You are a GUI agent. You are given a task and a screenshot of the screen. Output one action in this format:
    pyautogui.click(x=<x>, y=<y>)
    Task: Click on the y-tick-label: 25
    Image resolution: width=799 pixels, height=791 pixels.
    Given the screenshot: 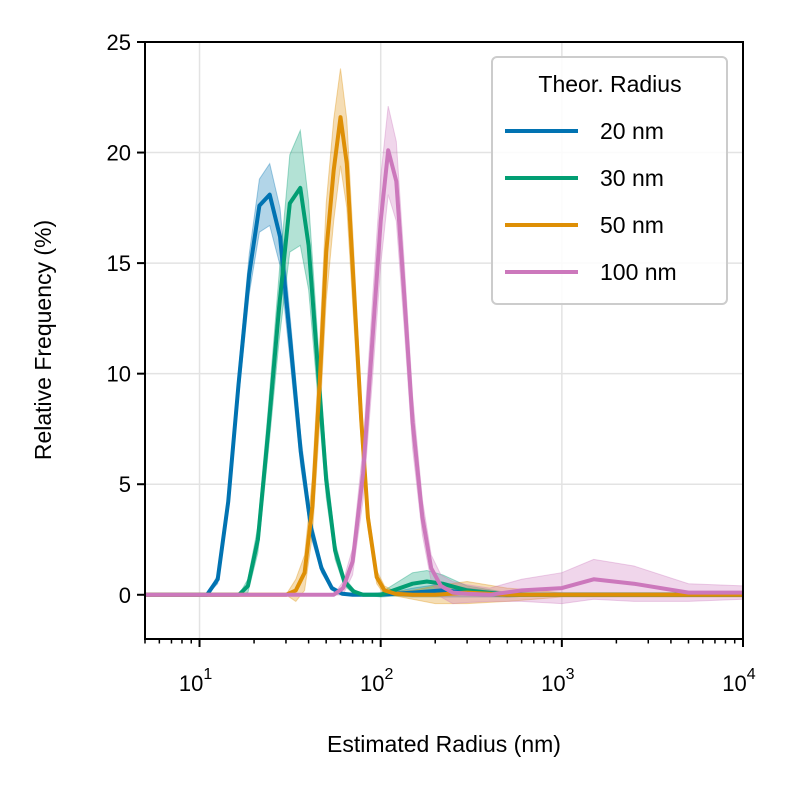 What is the action you would take?
    pyautogui.click(x=119, y=42)
    